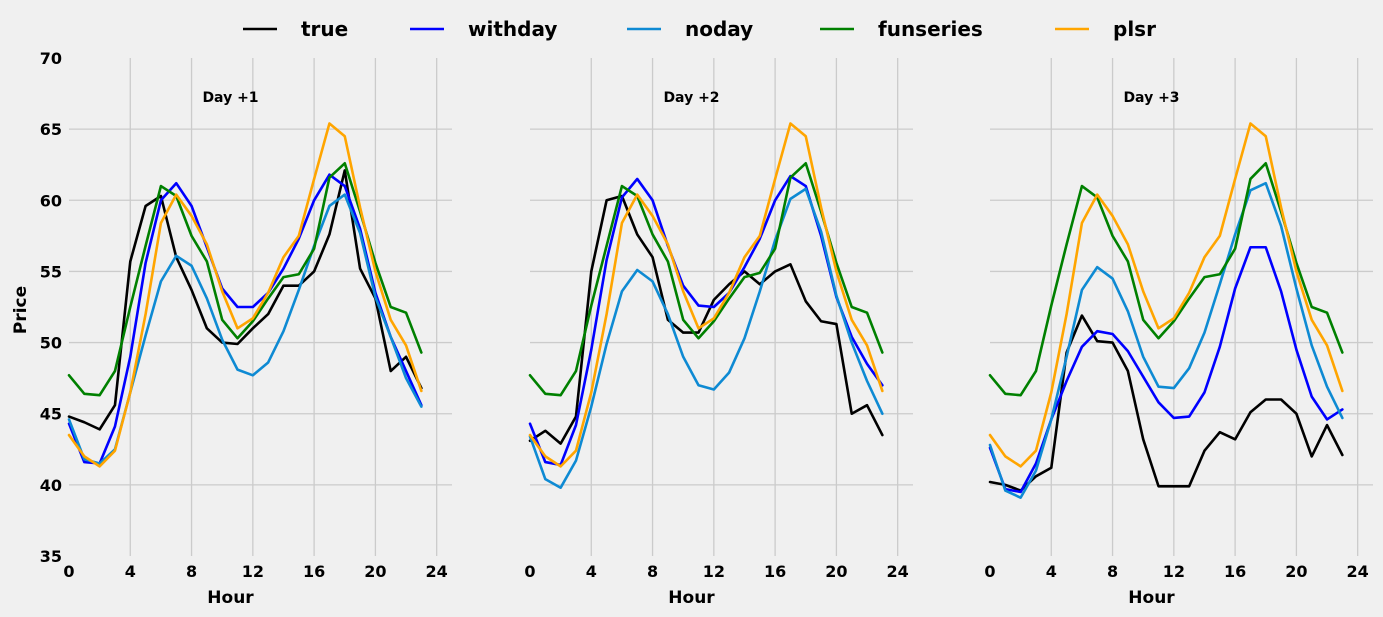  I want to click on legend: true withday noday funseries plsr, so click(699, 29).